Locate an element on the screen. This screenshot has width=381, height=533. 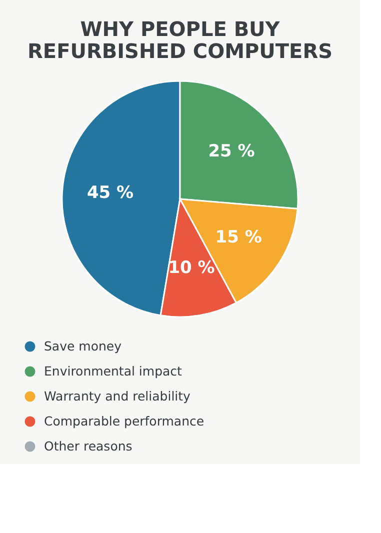
legend-label: Comparable performance is located at coordinates (124, 421).